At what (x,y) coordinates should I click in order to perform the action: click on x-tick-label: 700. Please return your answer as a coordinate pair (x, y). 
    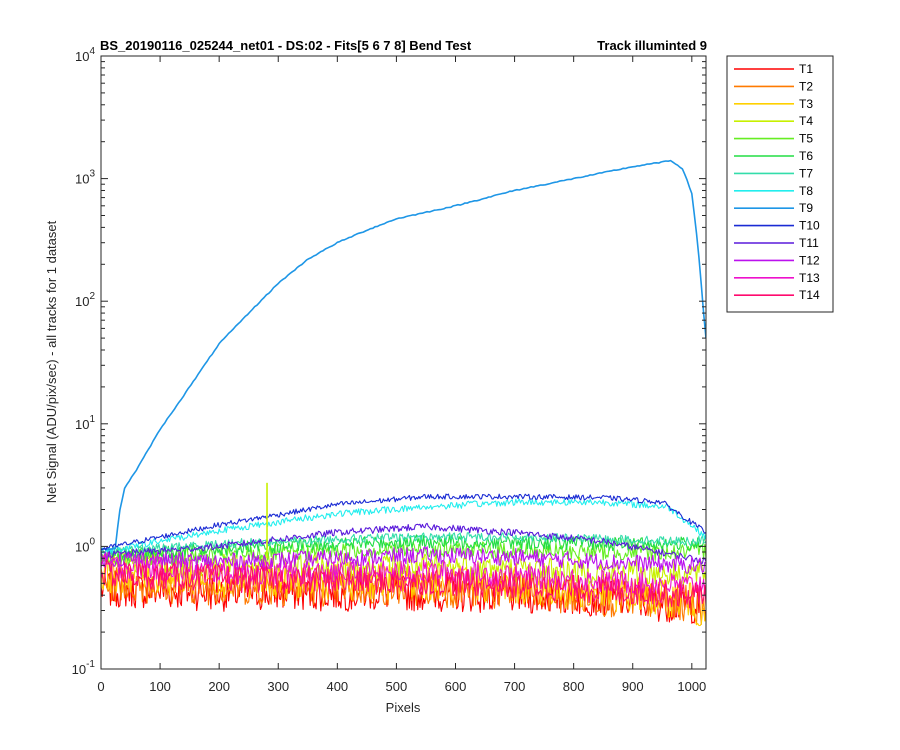
    Looking at the image, I should click on (515, 686).